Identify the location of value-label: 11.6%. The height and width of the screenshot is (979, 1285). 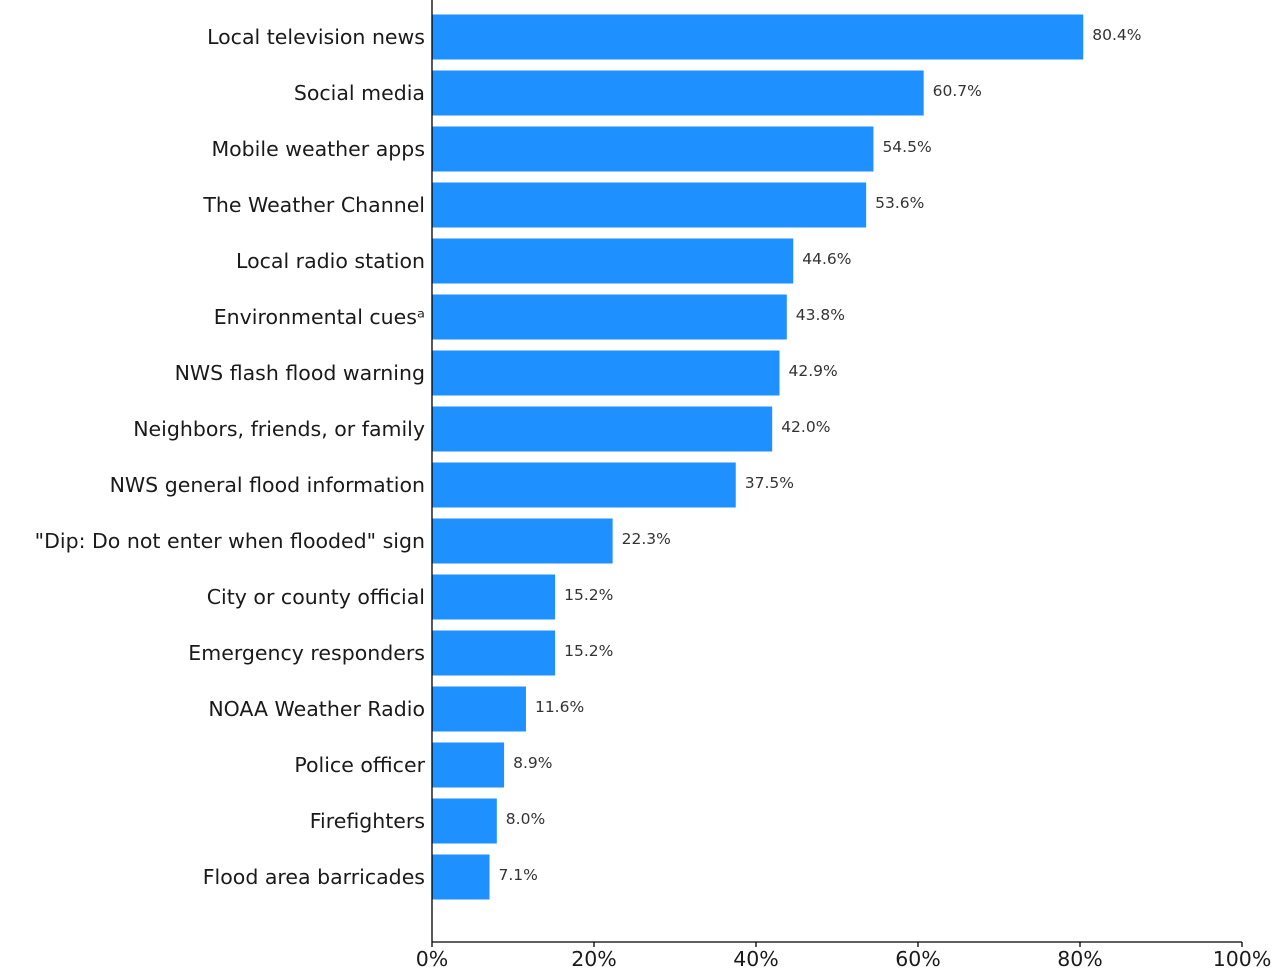
(559, 707).